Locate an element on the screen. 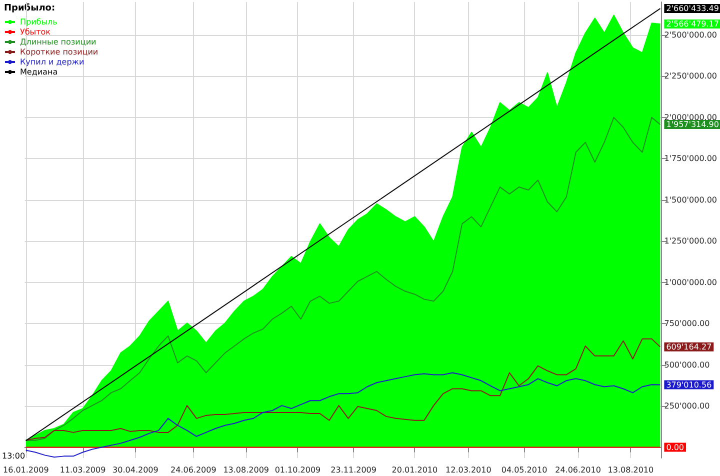  data-label: 0.00 is located at coordinates (675, 447).